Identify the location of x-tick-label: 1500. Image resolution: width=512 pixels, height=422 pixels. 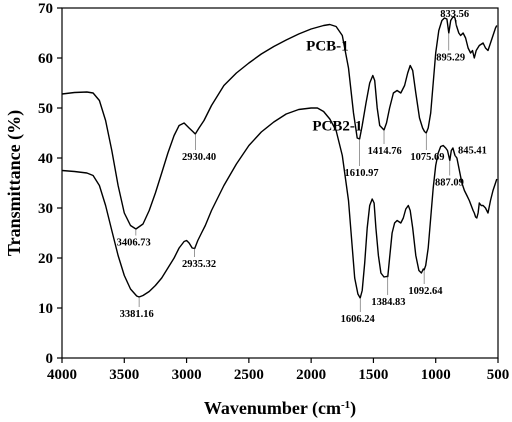
(373, 375).